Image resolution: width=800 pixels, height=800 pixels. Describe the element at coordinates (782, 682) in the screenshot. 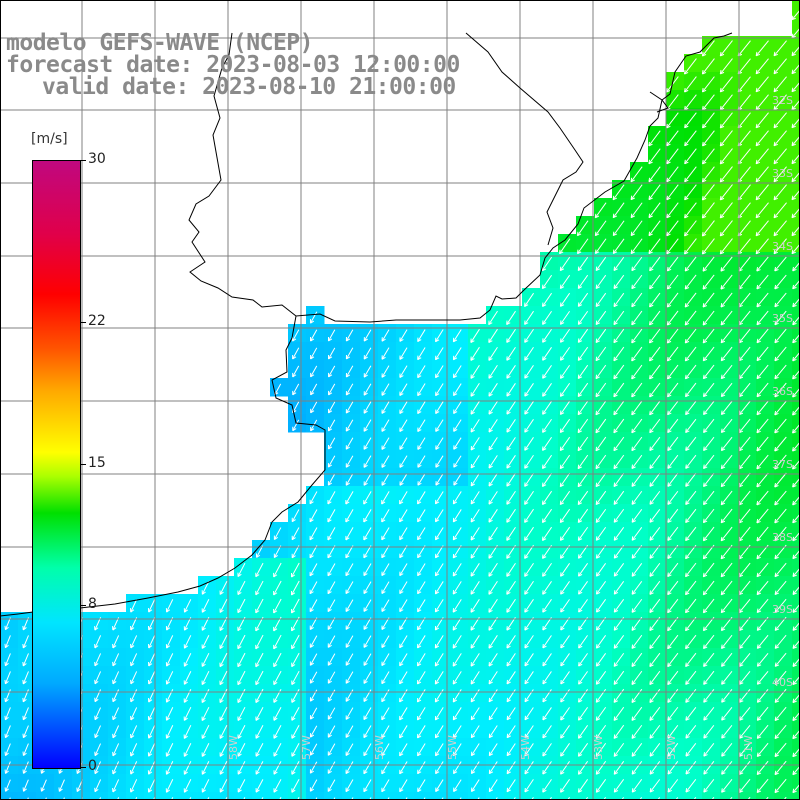

I see `lat-label: 40S` at that location.